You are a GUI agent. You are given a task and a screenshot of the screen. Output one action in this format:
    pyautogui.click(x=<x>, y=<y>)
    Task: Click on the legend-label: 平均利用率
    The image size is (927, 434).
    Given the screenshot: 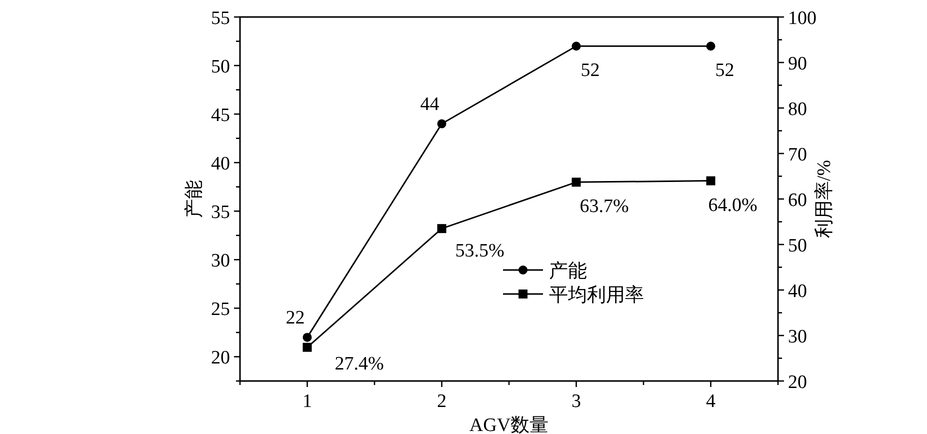 What is the action you would take?
    pyautogui.click(x=596, y=295)
    